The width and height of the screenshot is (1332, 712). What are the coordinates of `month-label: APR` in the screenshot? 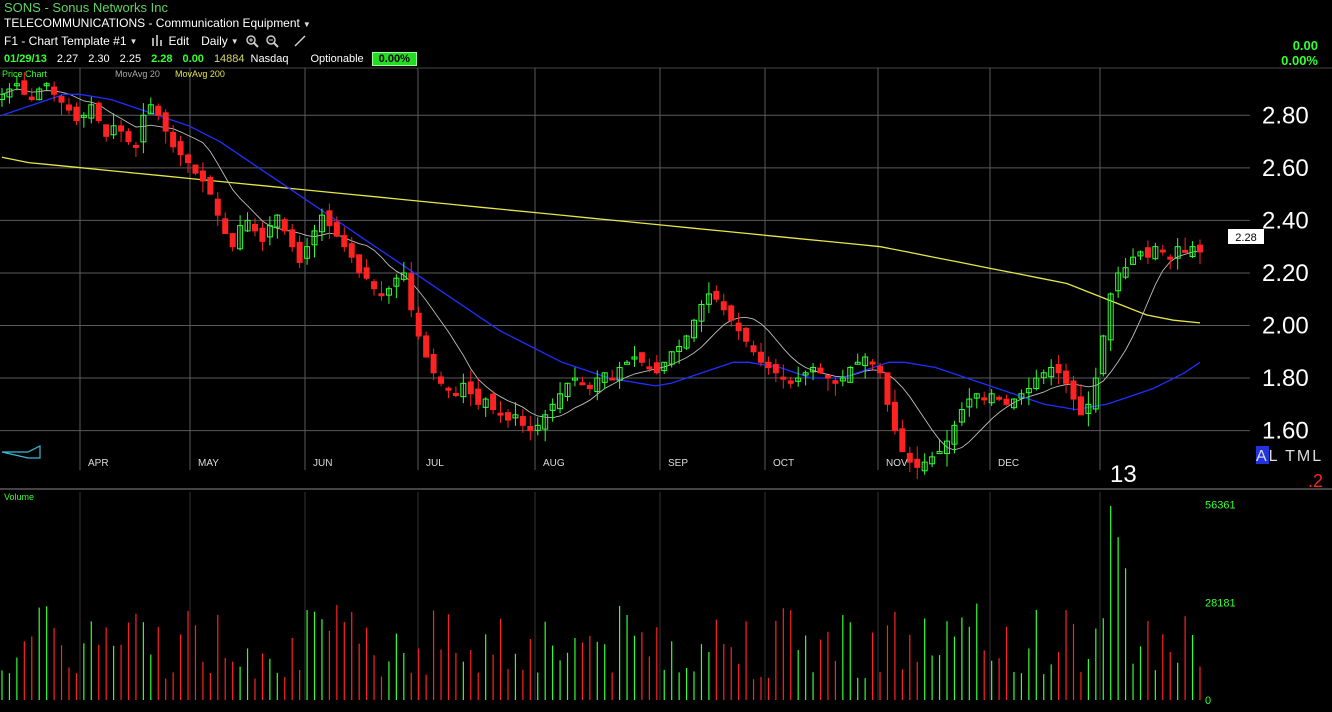 It's located at (98, 463).